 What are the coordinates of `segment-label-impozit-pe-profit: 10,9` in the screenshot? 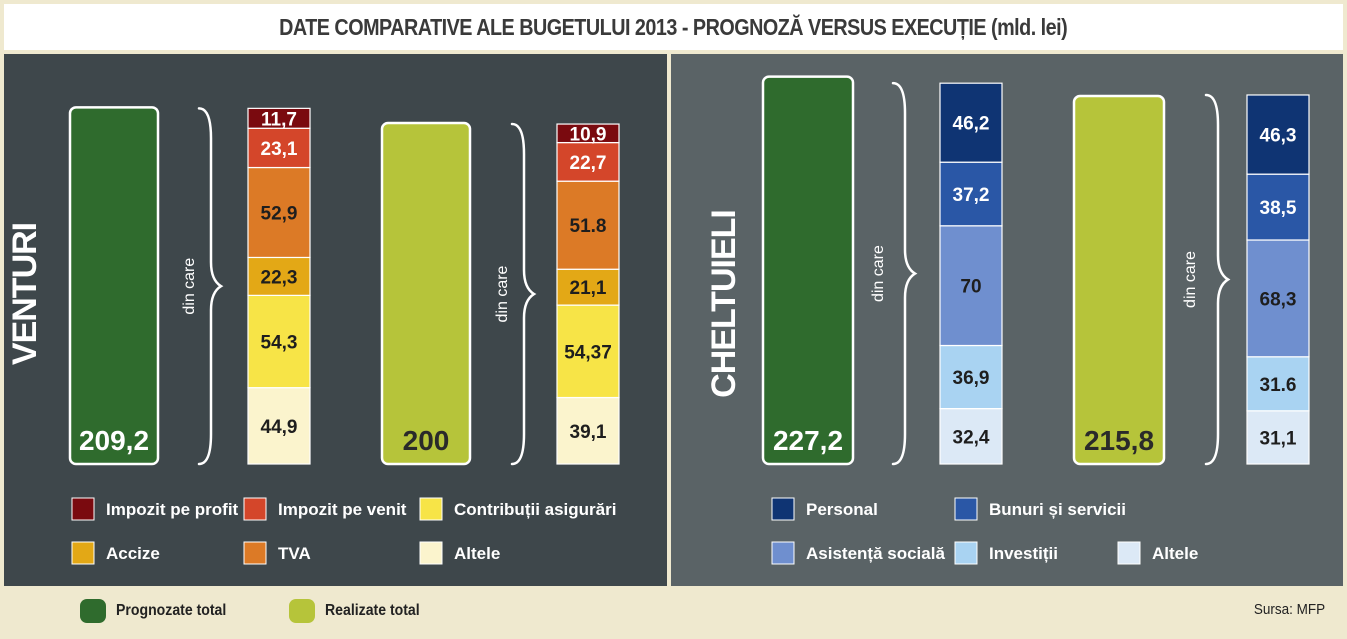 It's located at (588, 134).